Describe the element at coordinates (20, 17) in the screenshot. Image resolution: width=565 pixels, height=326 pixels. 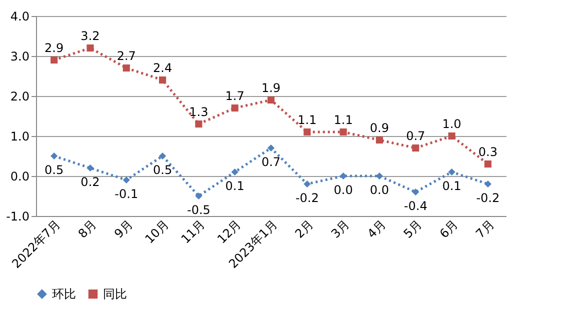
I see `y-tick-label: 4.0` at that location.